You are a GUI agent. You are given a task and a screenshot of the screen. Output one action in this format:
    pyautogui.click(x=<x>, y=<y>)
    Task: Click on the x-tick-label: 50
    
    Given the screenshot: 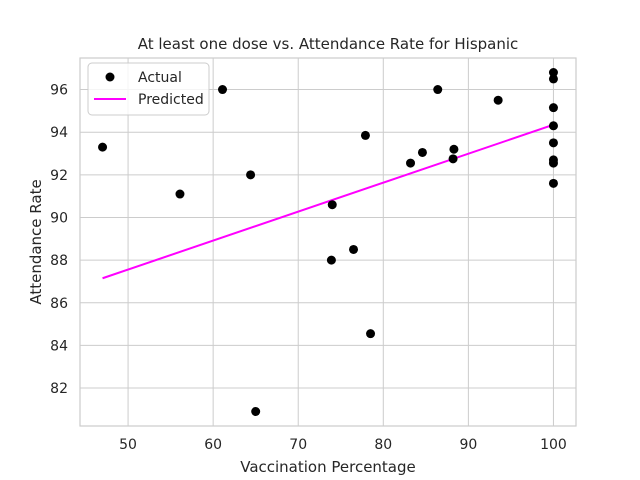 What is the action you would take?
    pyautogui.click(x=128, y=445)
    